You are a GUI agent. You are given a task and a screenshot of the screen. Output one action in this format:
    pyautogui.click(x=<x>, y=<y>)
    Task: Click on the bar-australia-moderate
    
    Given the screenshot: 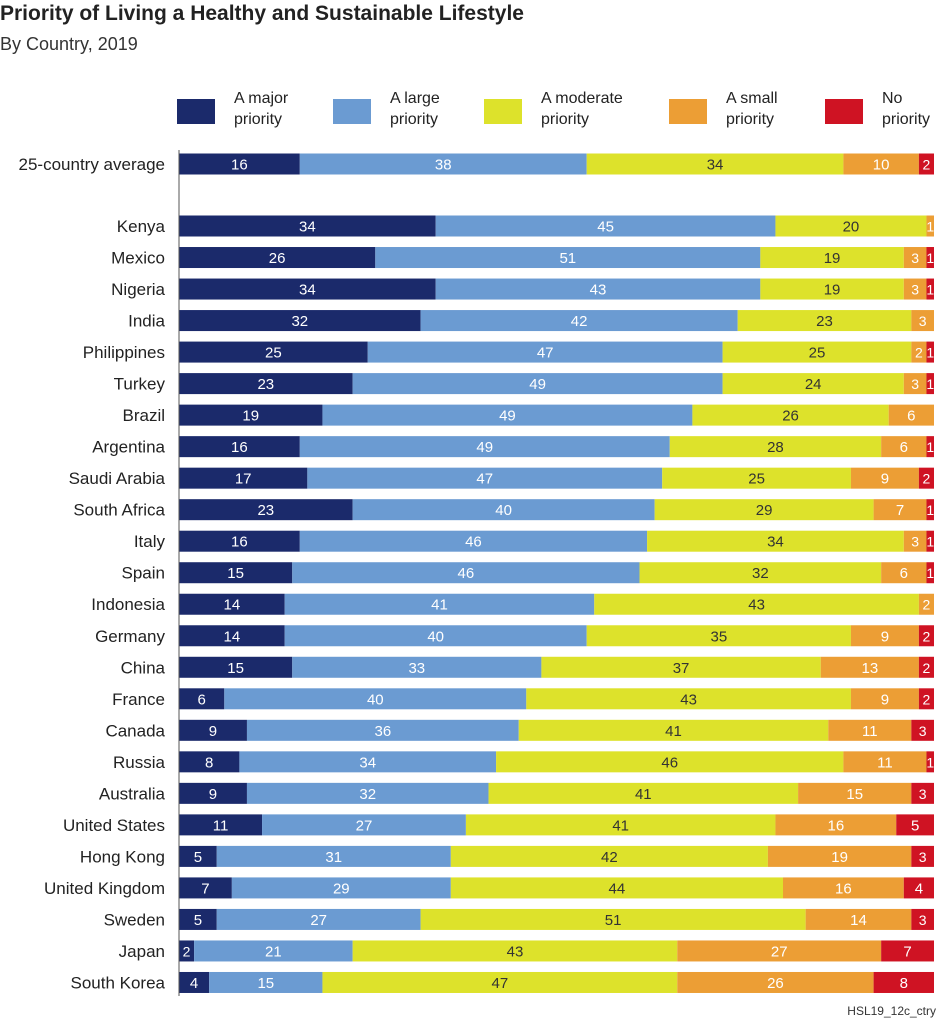 What is the action you would take?
    pyautogui.click(x=643, y=793)
    